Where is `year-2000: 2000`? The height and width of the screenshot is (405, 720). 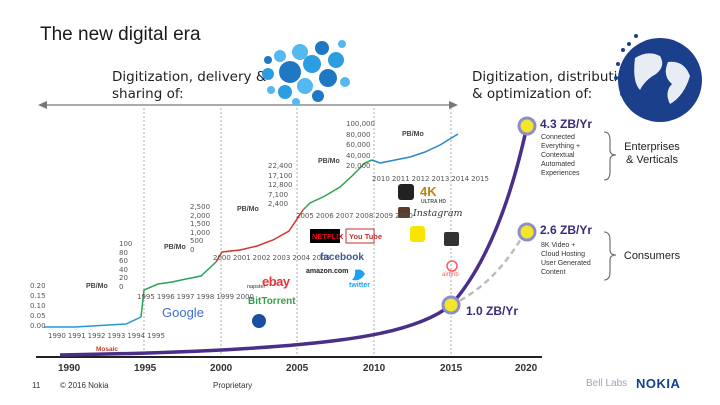 year-2000: 2000 is located at coordinates (221, 368).